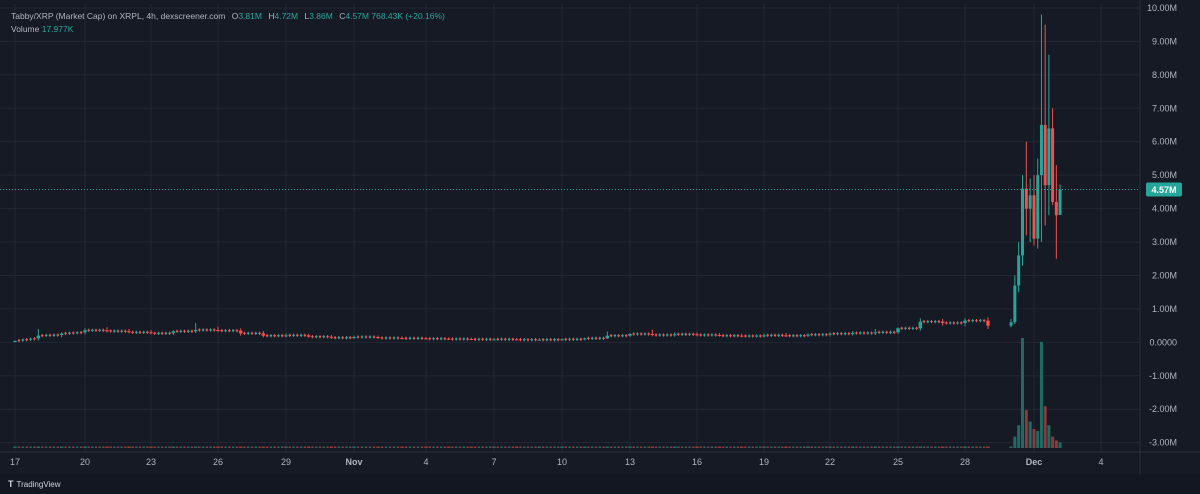 The height and width of the screenshot is (494, 1200). Describe the element at coordinates (235, 16) in the screenshot. I see `open-key: O` at that location.